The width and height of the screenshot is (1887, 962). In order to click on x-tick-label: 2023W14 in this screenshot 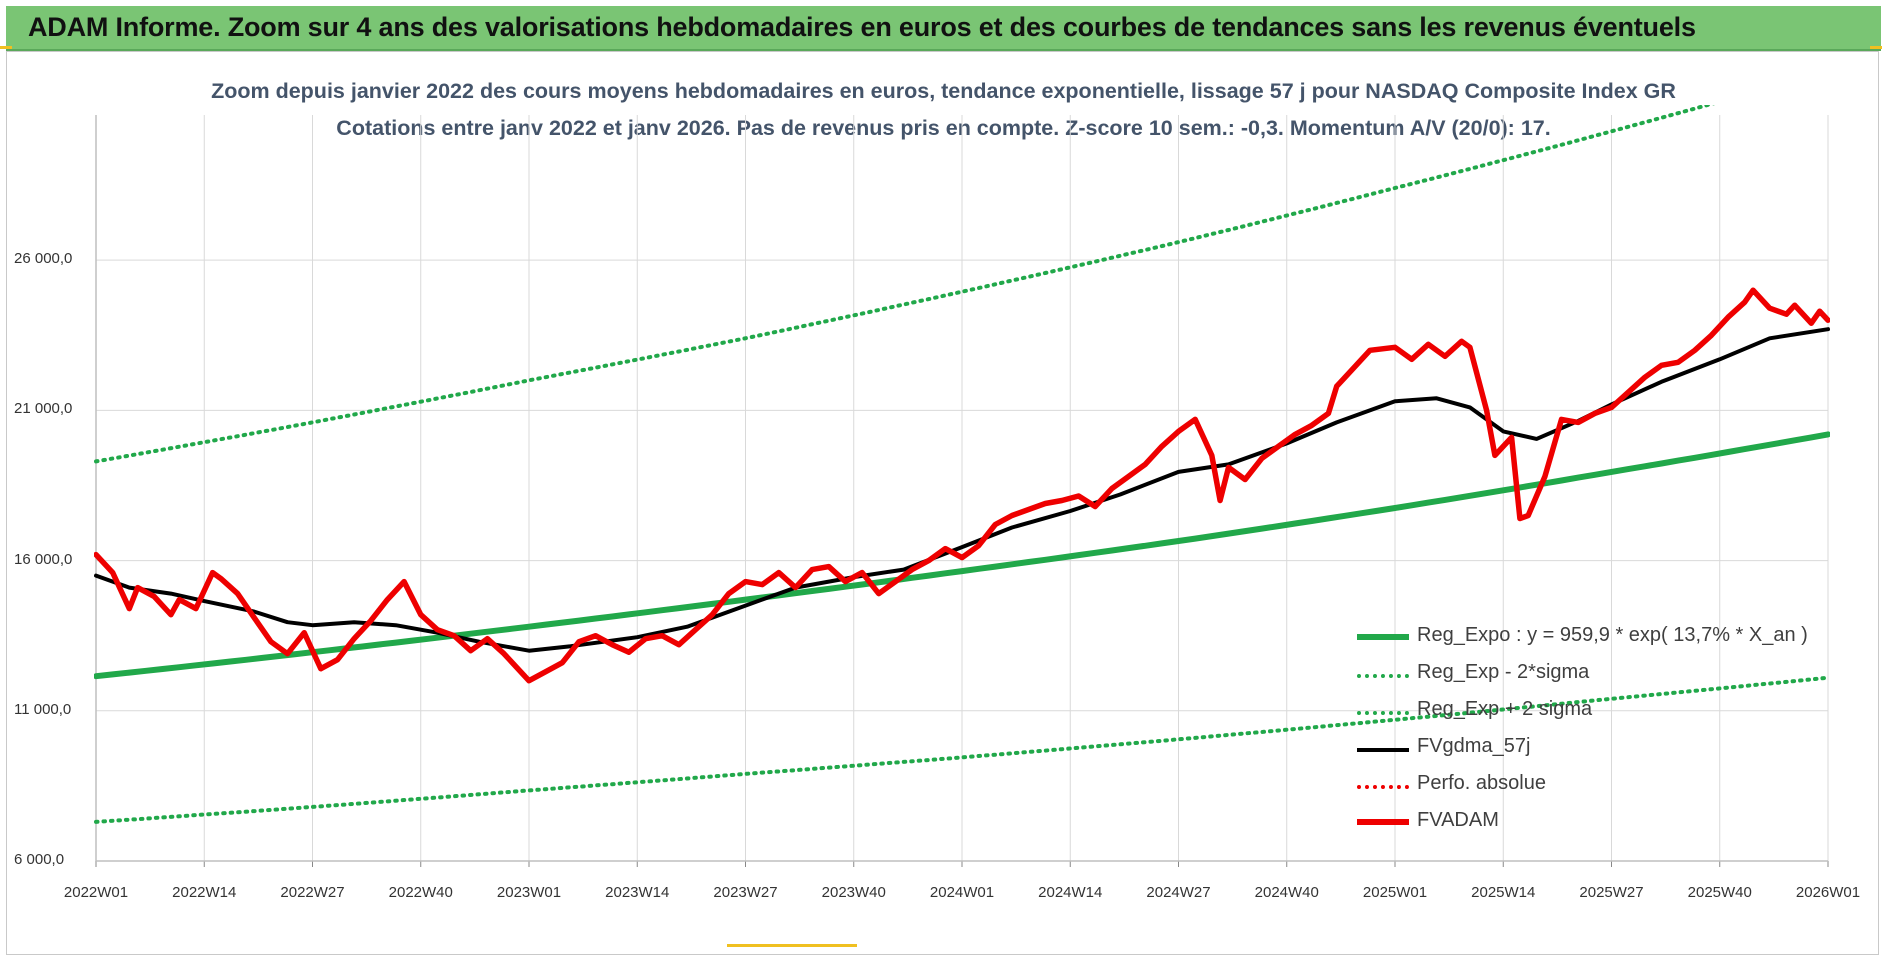, I will do `click(637, 892)`.